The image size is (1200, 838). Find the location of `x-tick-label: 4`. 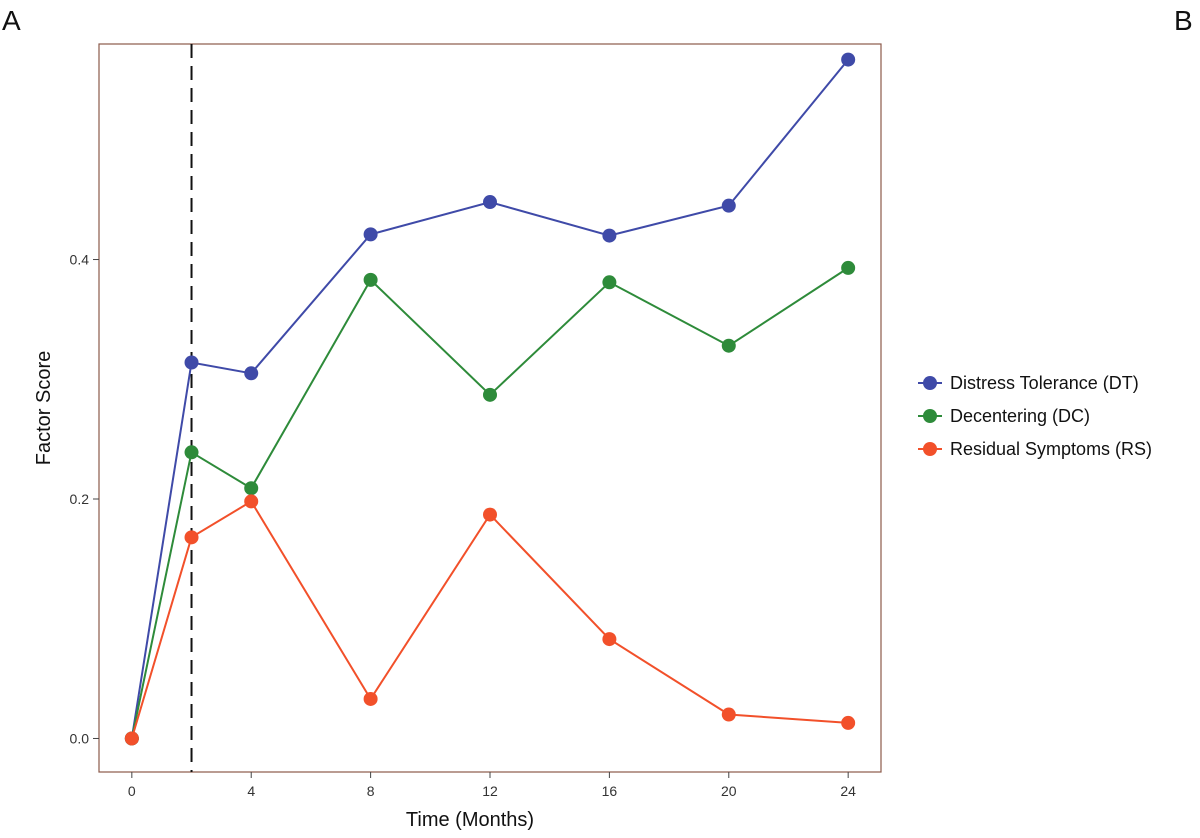

x-tick-label: 4 is located at coordinates (251, 791).